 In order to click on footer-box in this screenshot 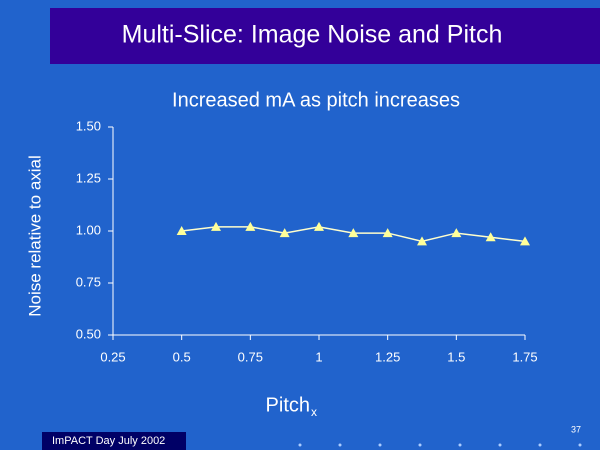, I will do `click(114, 441)`.